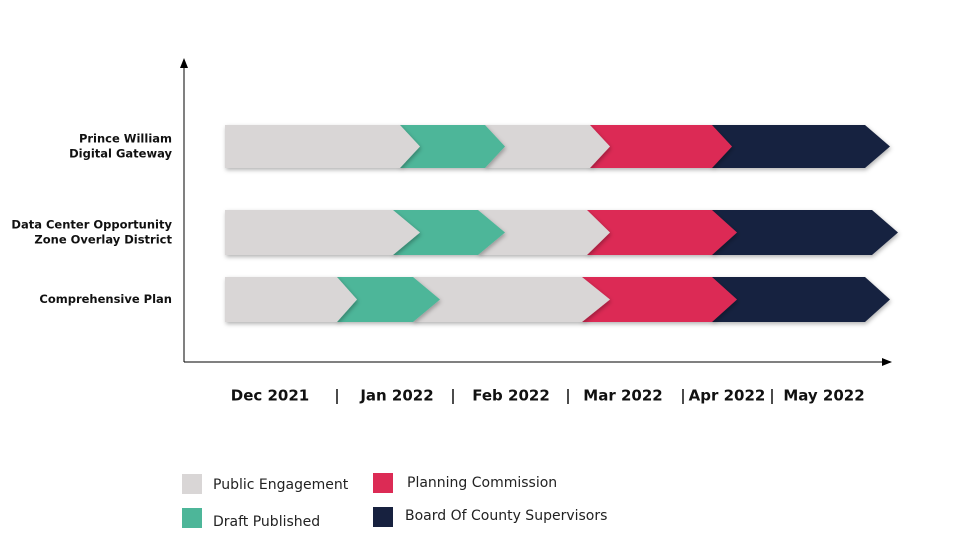 The width and height of the screenshot is (954, 558). Describe the element at coordinates (120, 154) in the screenshot. I see `row-label: Digital Gateway` at that location.